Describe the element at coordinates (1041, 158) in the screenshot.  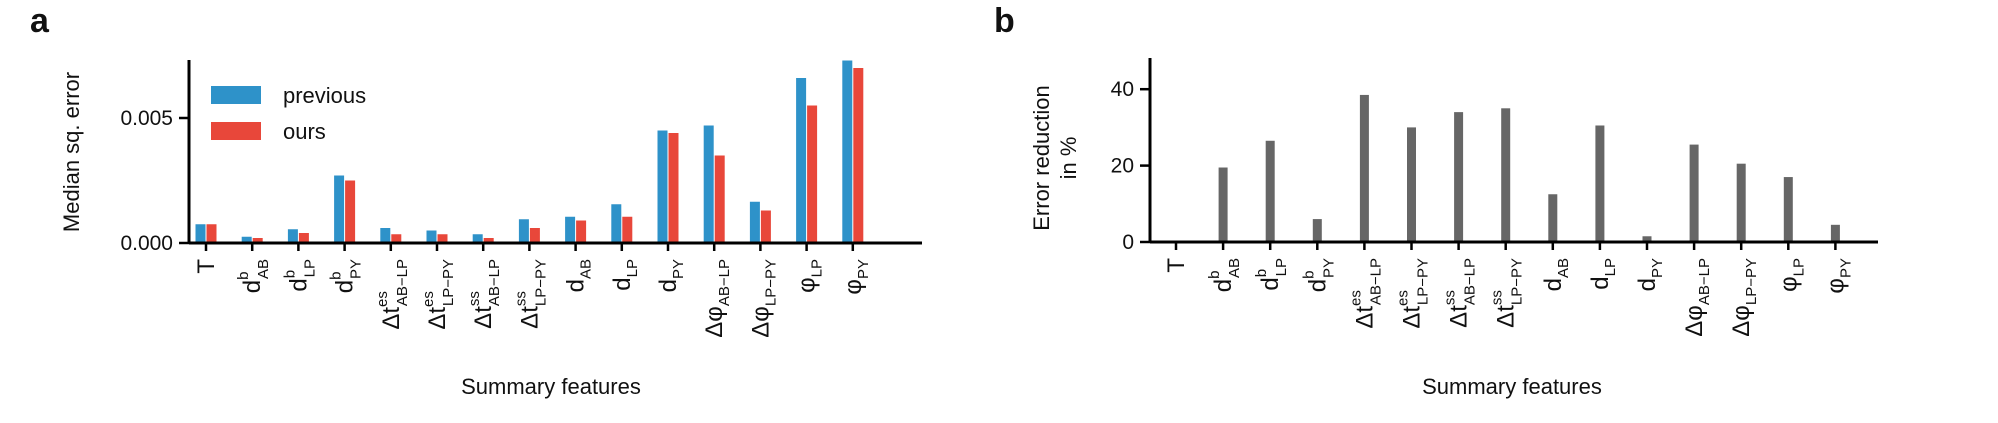
I see `panel-b-y-axis-label-line1: Error reduction` at that location.